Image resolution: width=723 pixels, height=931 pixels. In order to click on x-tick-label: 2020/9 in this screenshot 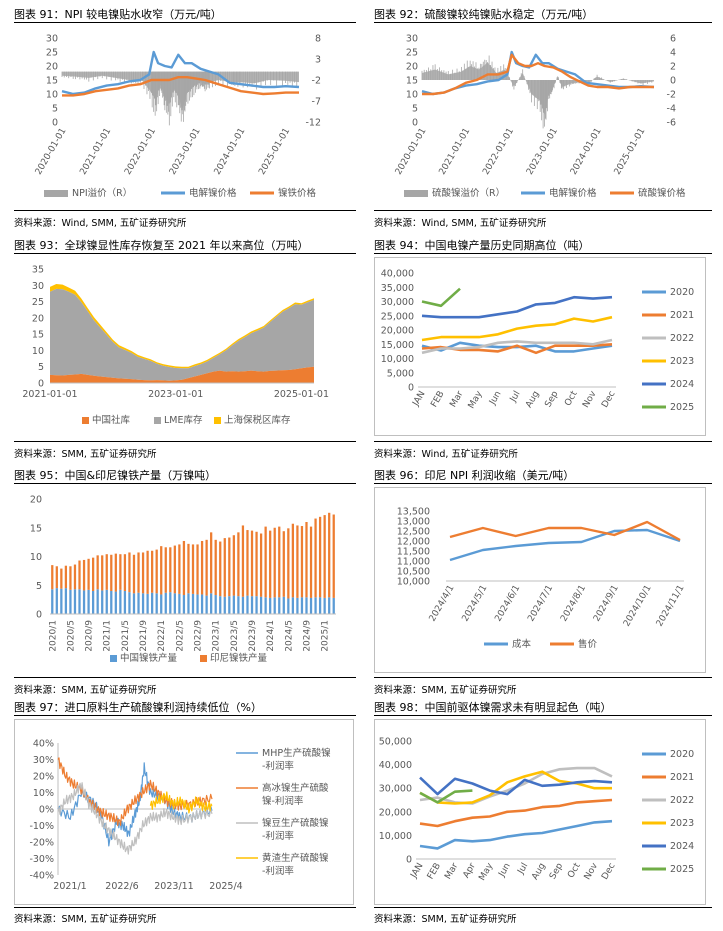, I will do `click(90, 636)`.